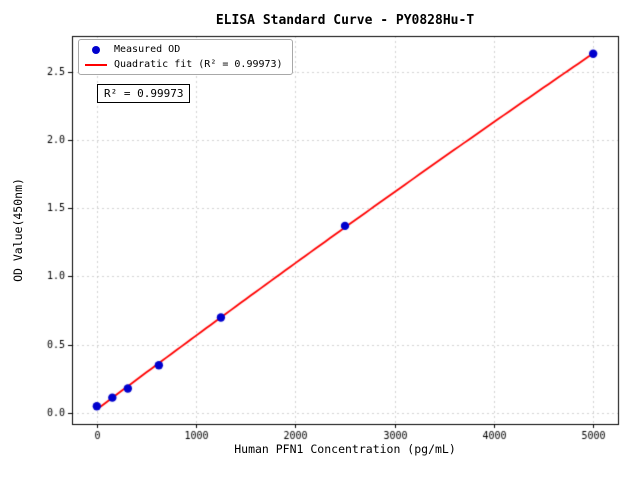  What do you see at coordinates (144, 93) in the screenshot?
I see `r-squared-annotation: R² = 0.99973` at bounding box center [144, 93].